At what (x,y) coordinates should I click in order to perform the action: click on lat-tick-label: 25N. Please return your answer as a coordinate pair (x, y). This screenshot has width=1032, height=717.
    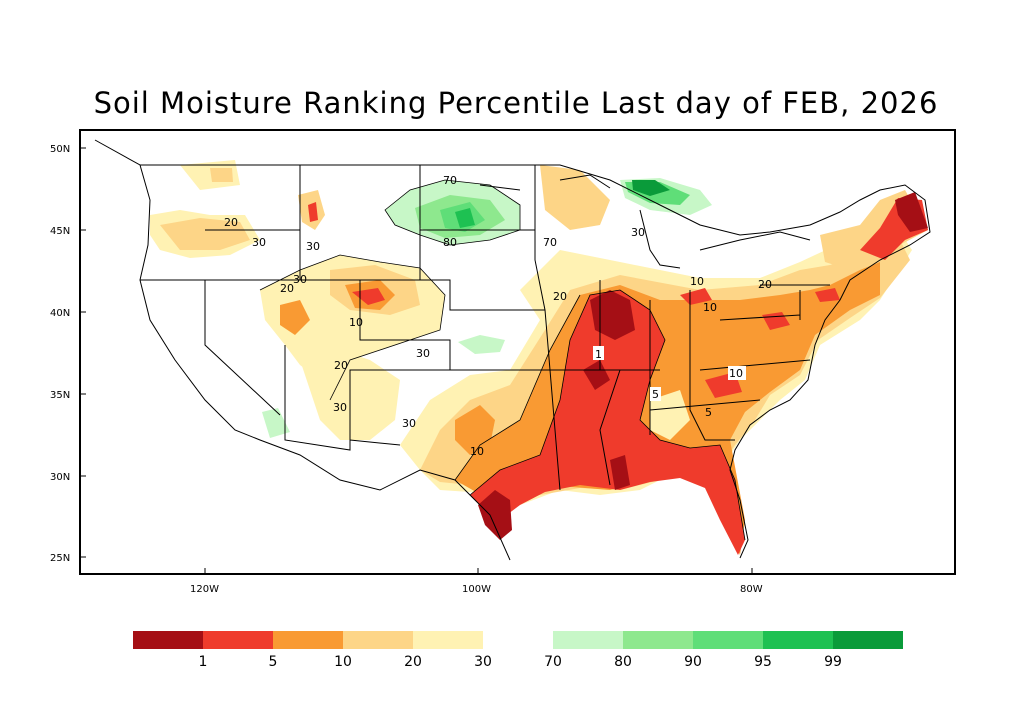
    Looking at the image, I should click on (60, 558).